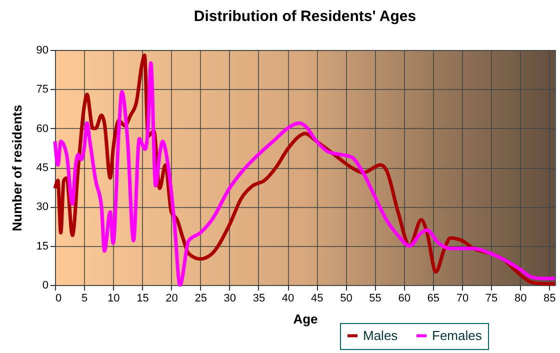 Image resolution: width=560 pixels, height=353 pixels. I want to click on x-tick-label: 75, so click(491, 298).